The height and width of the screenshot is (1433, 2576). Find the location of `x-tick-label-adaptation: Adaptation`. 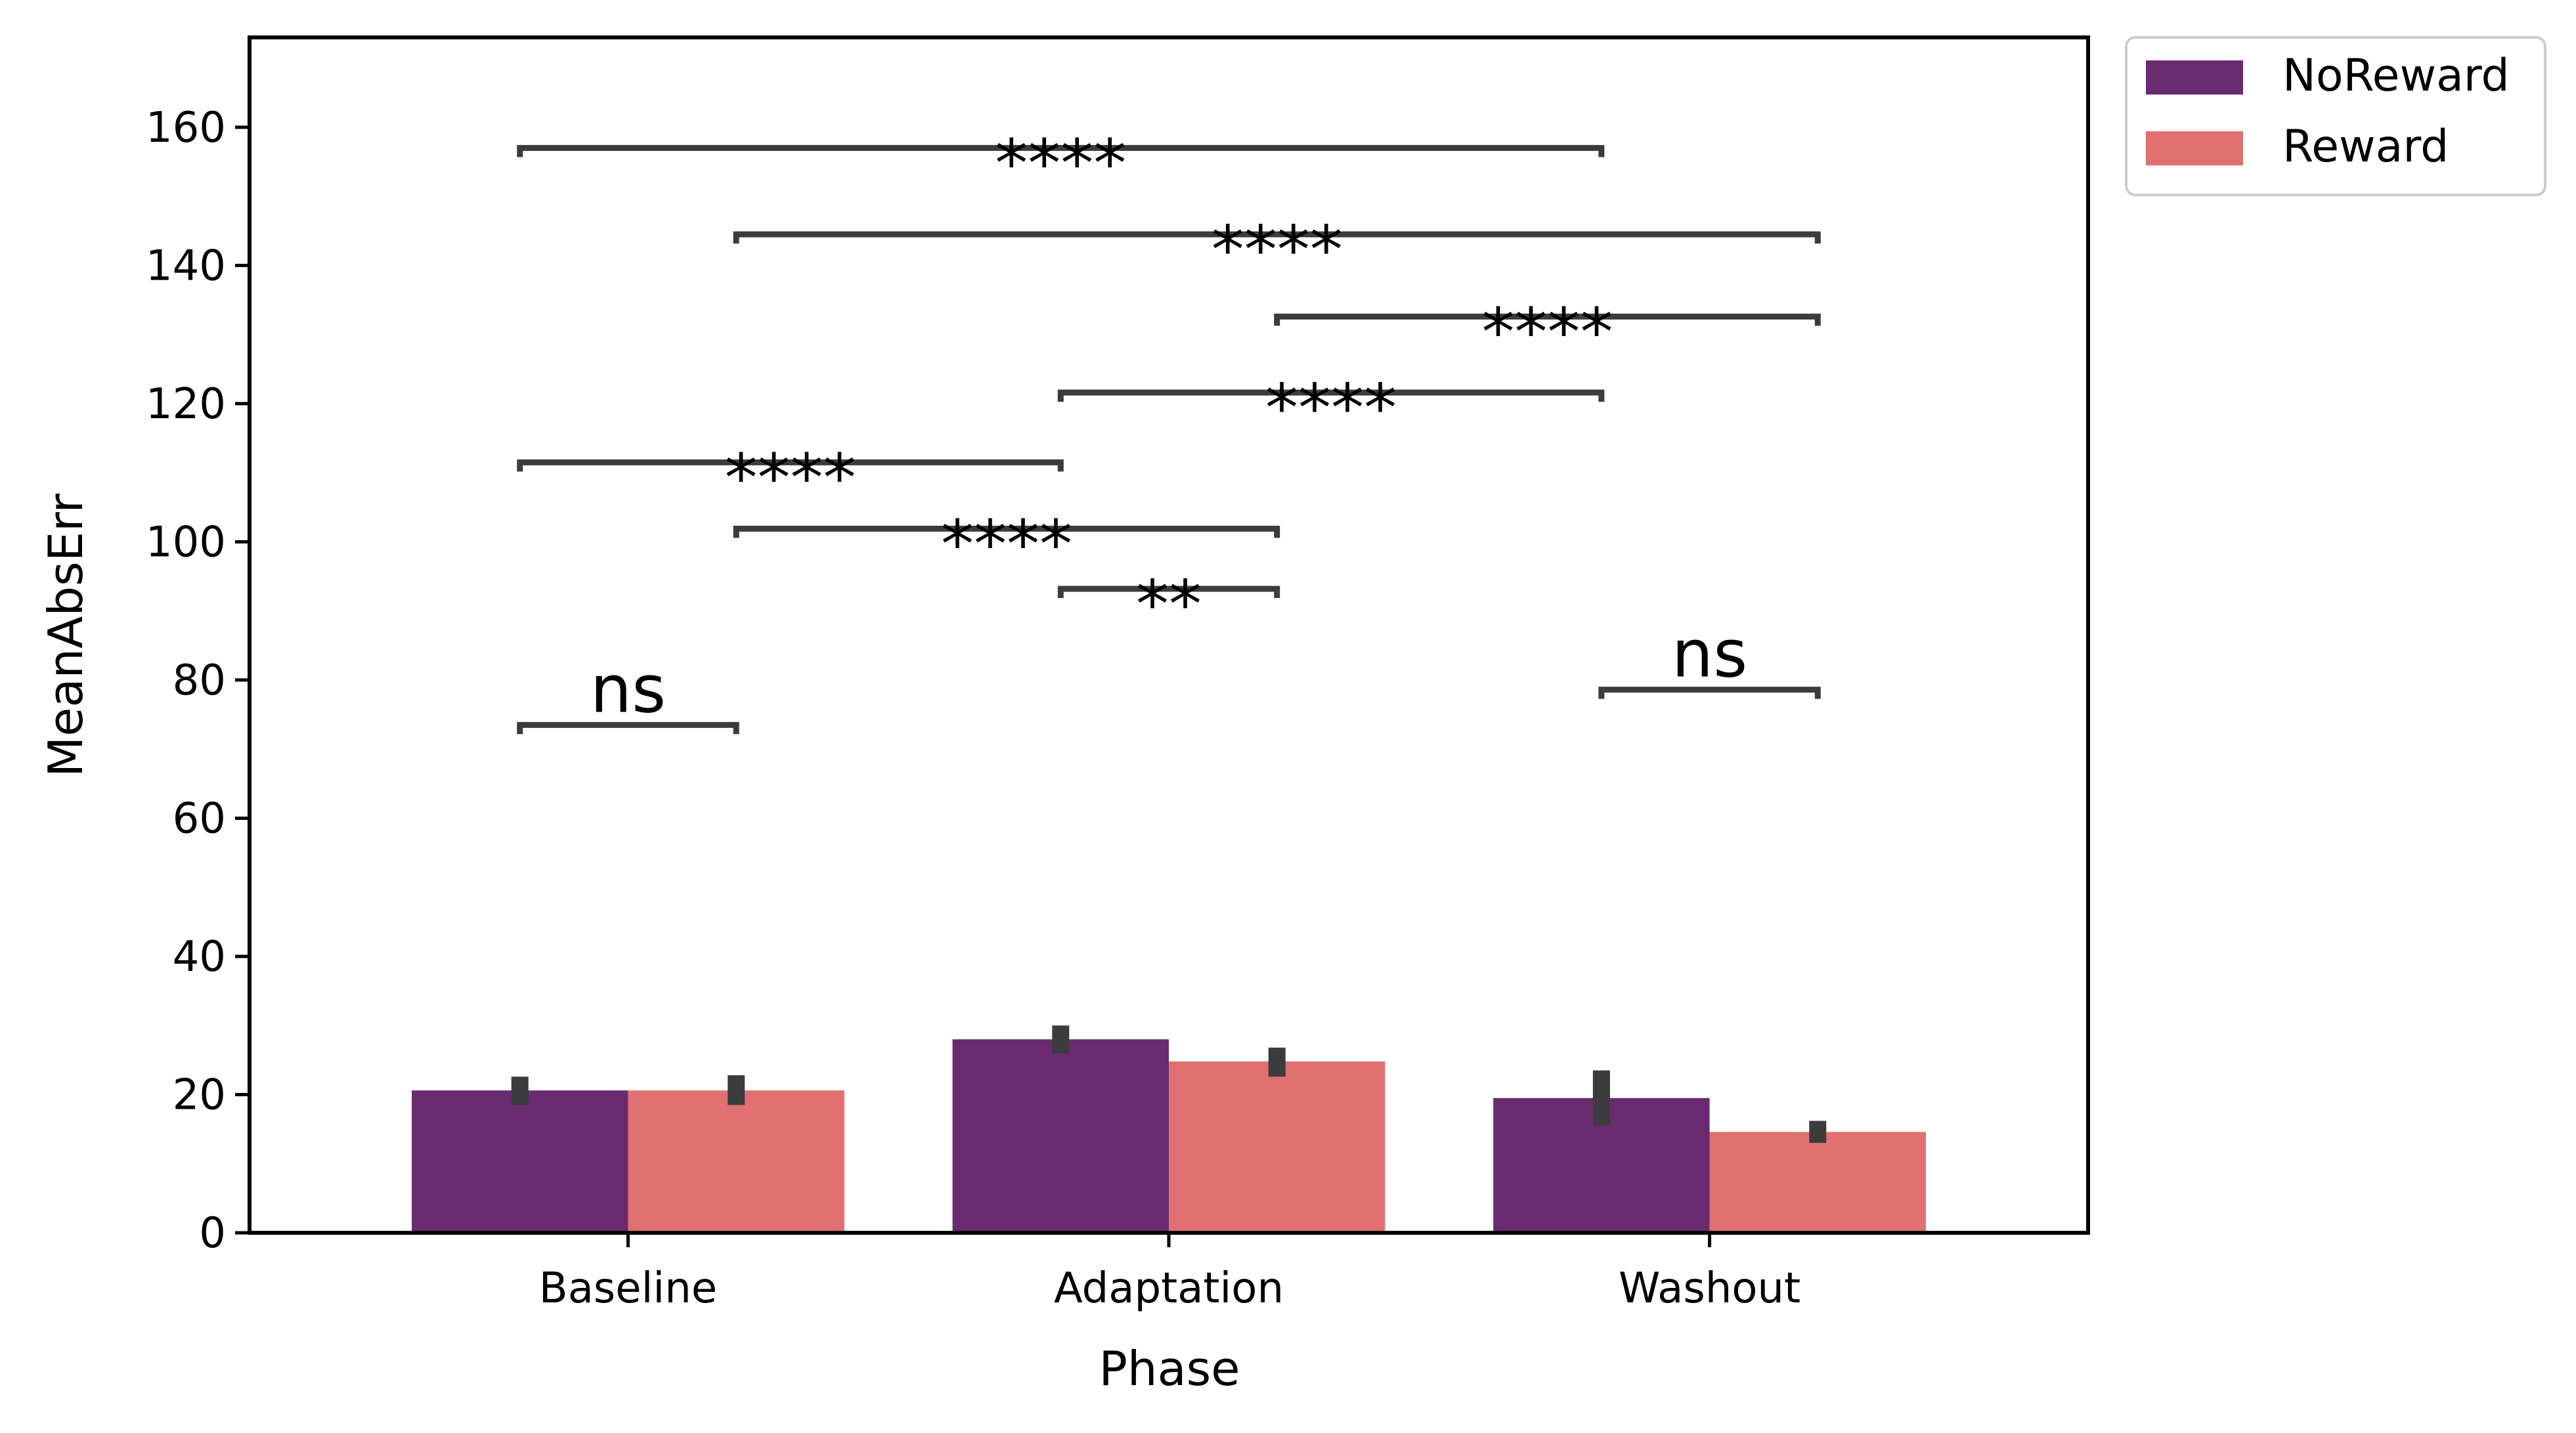

x-tick-label-adaptation: Adaptation is located at coordinates (1169, 1289).